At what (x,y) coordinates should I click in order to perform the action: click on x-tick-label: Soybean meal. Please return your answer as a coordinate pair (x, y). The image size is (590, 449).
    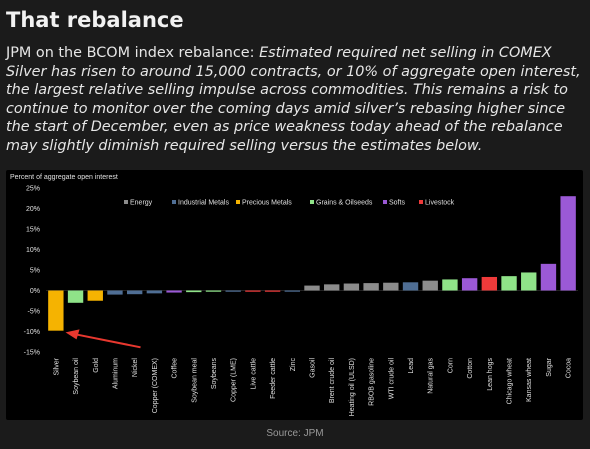
    Looking at the image, I should click on (194, 380).